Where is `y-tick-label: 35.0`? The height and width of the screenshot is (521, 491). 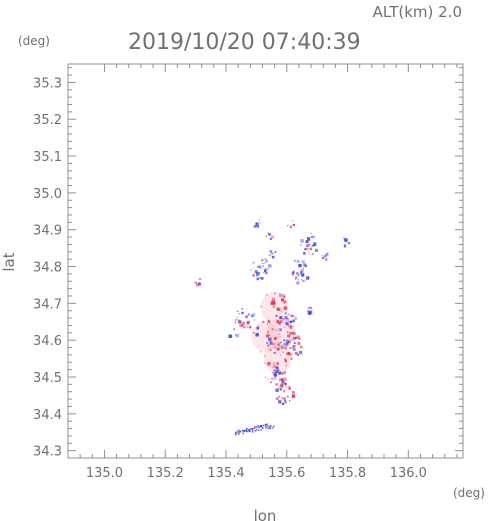
y-tick-label: 35.0 is located at coordinates (47, 194).